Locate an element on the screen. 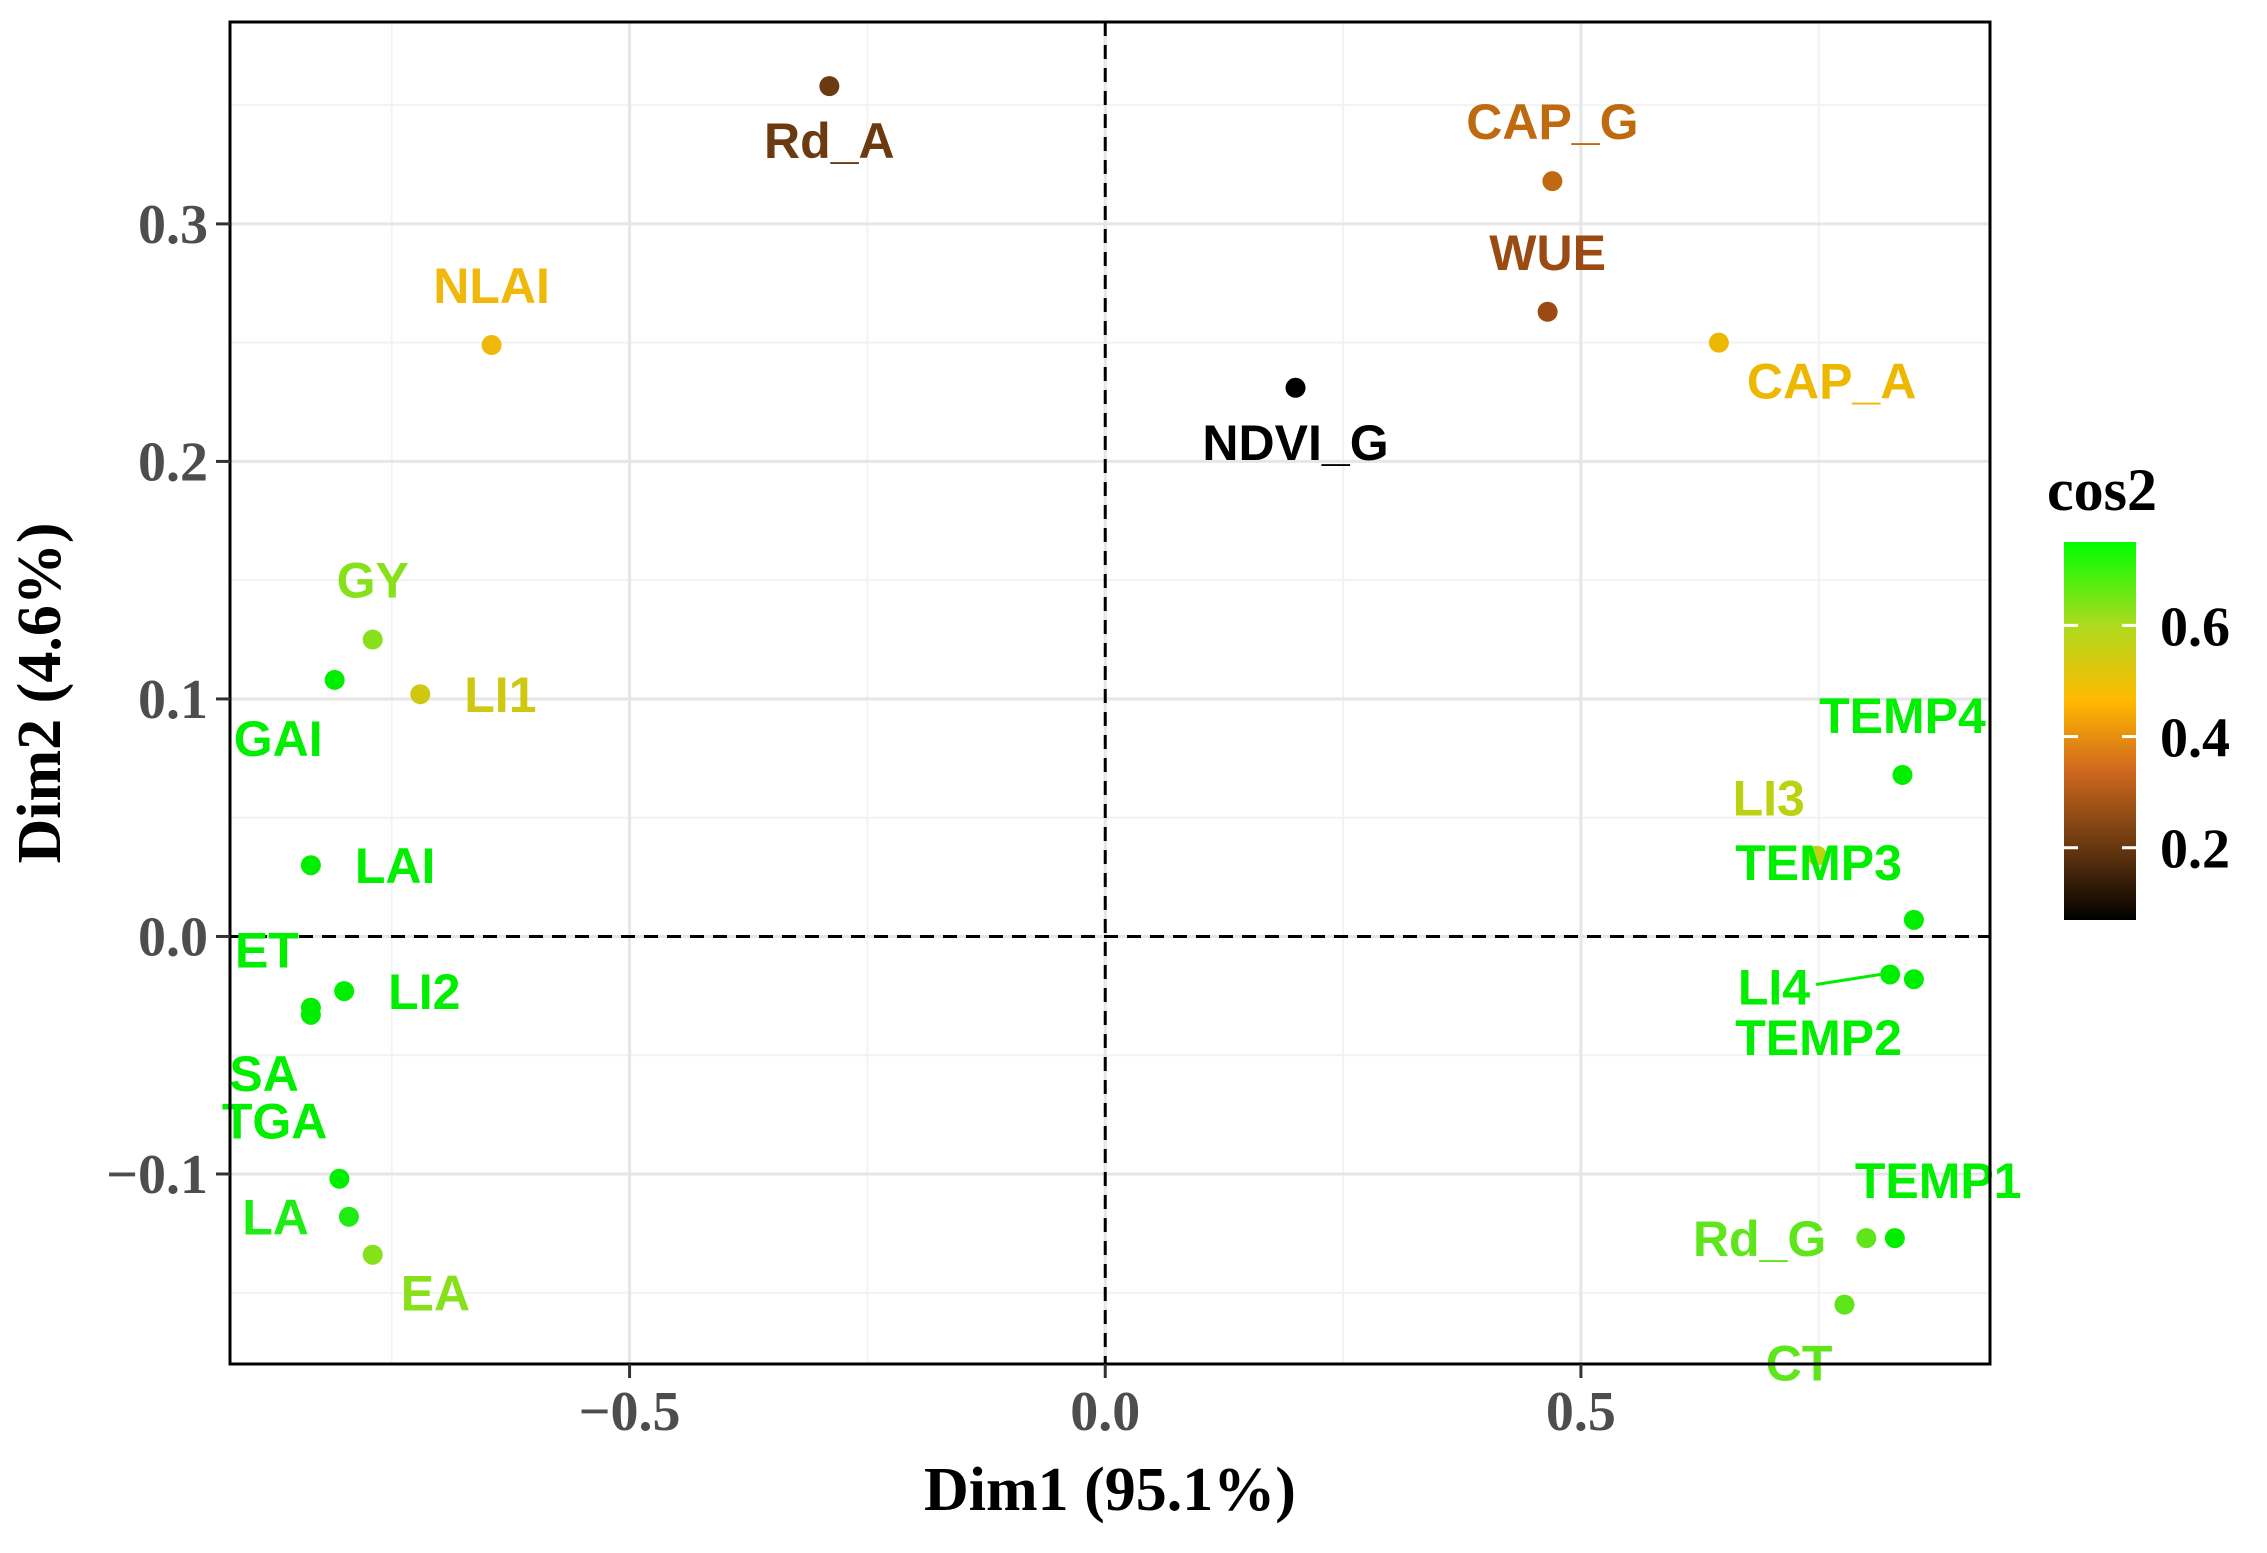 This screenshot has height=1553, width=2267. point-cap-a is located at coordinates (1718, 342).